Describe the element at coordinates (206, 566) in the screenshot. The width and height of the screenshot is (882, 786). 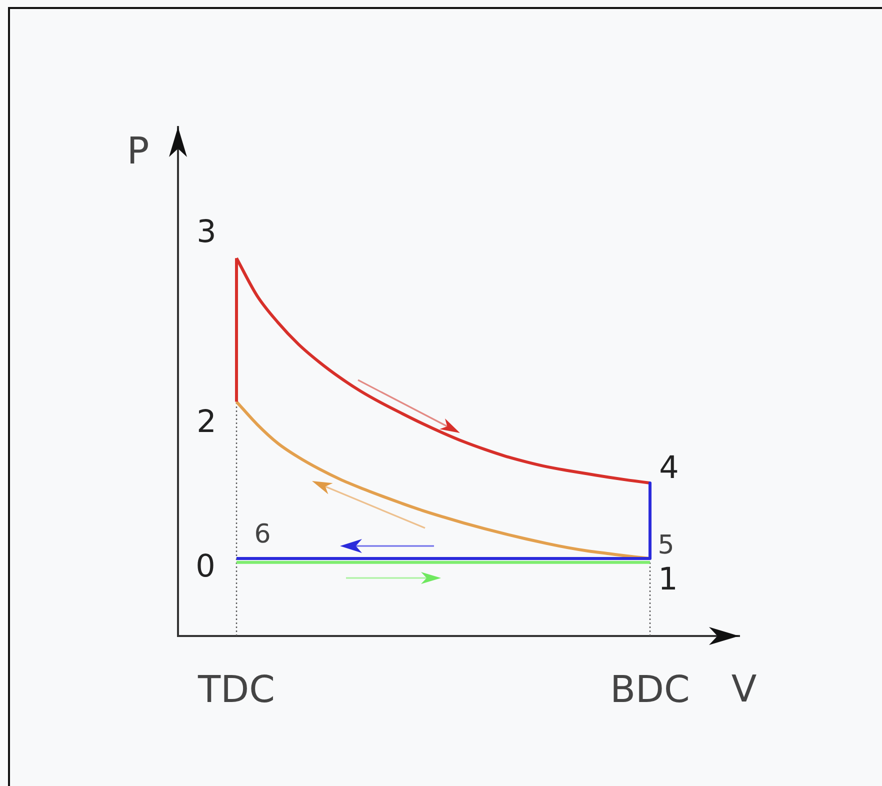
I see `annotation: 0` at that location.